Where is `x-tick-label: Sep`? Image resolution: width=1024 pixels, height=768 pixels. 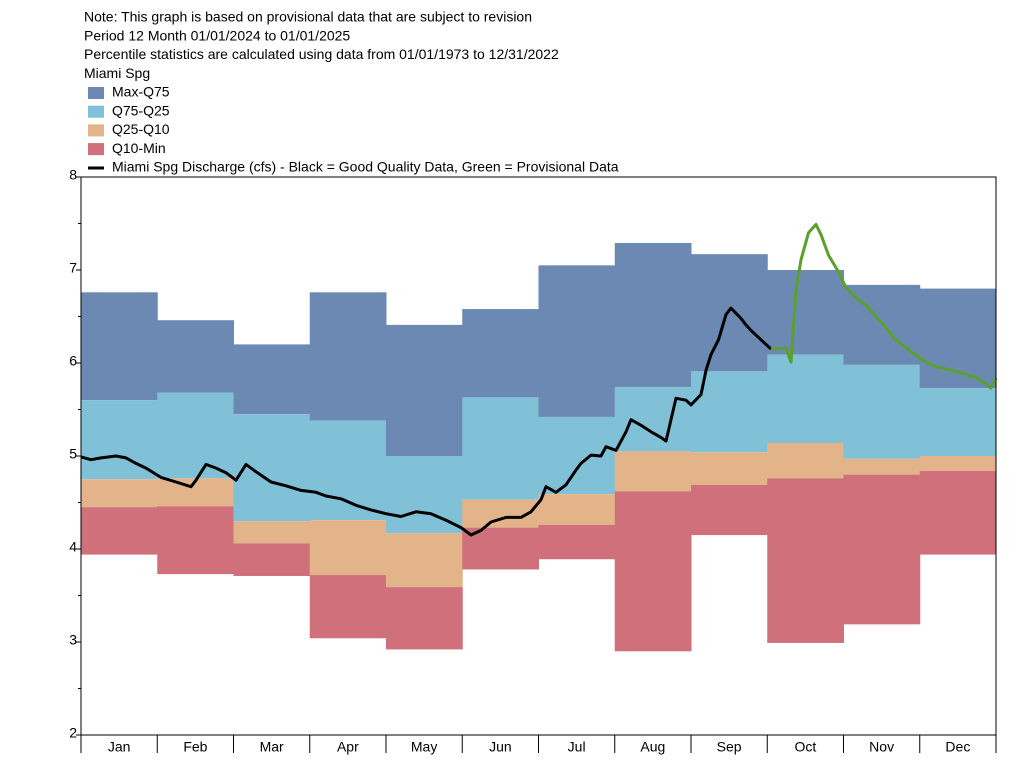
x-tick-label: Sep is located at coordinates (729, 747).